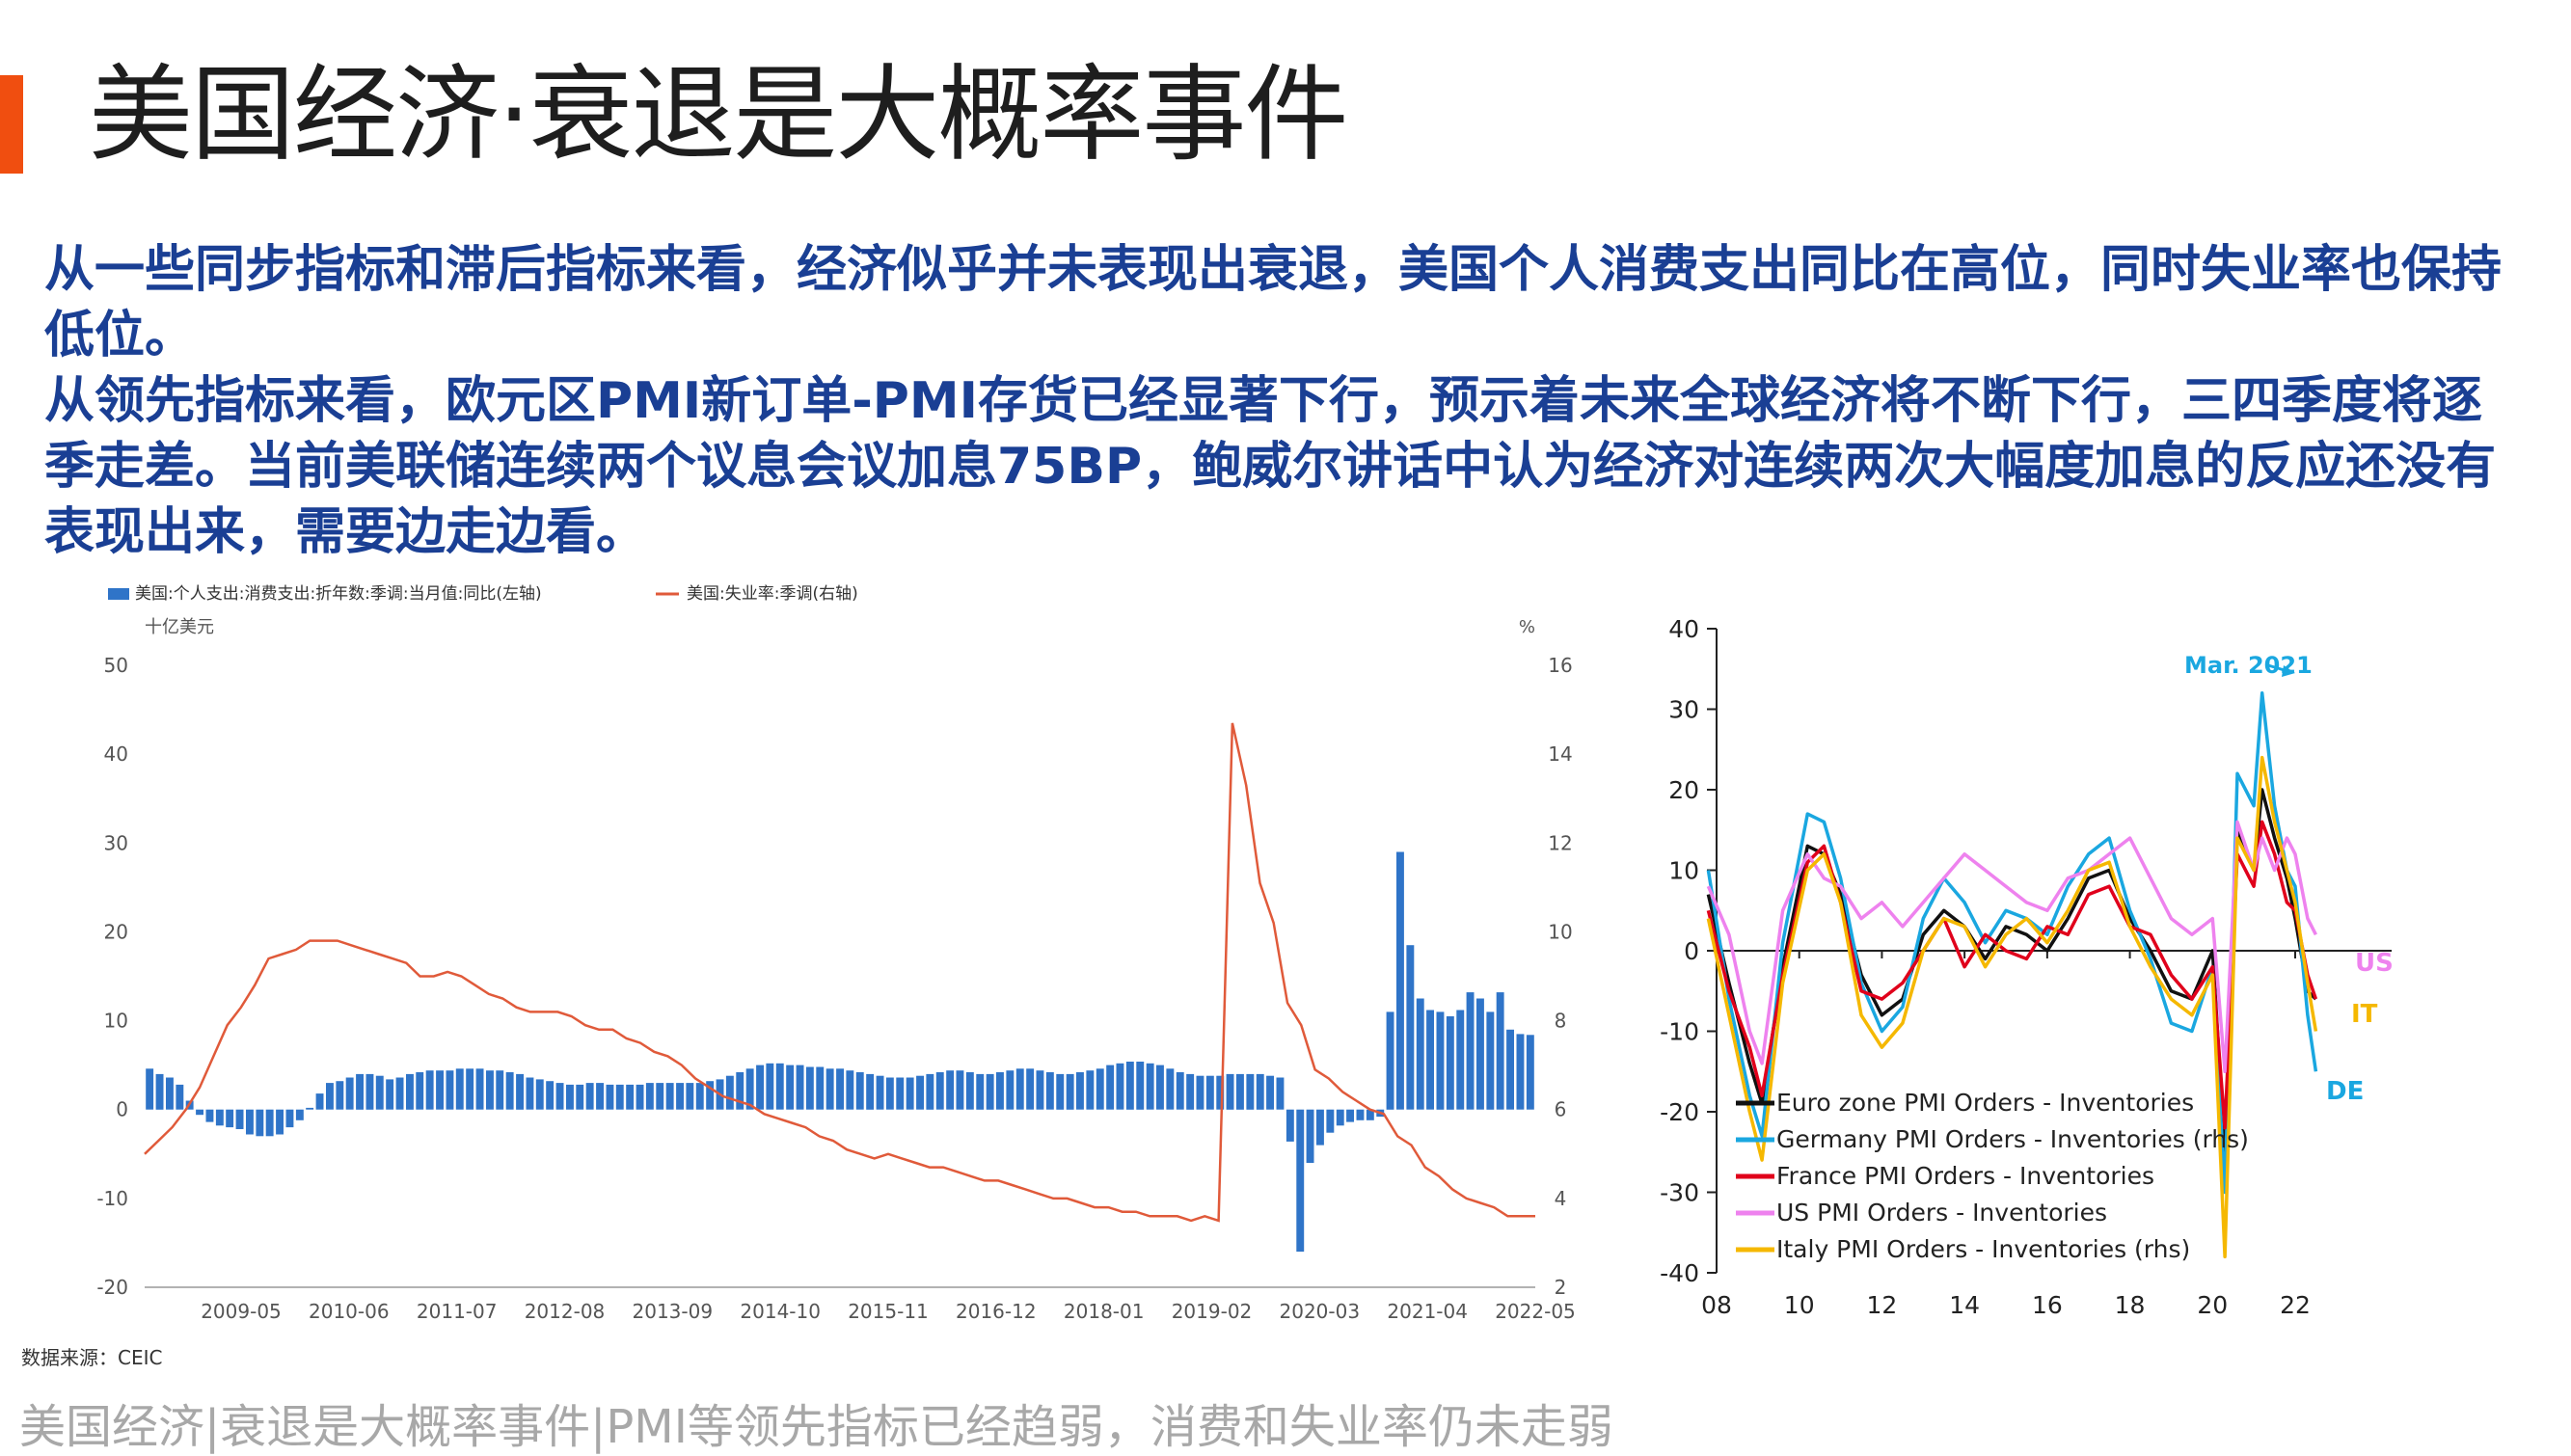  Describe the element at coordinates (1536, 1312) in the screenshot. I see `x-tick-label: 2022-05` at that location.